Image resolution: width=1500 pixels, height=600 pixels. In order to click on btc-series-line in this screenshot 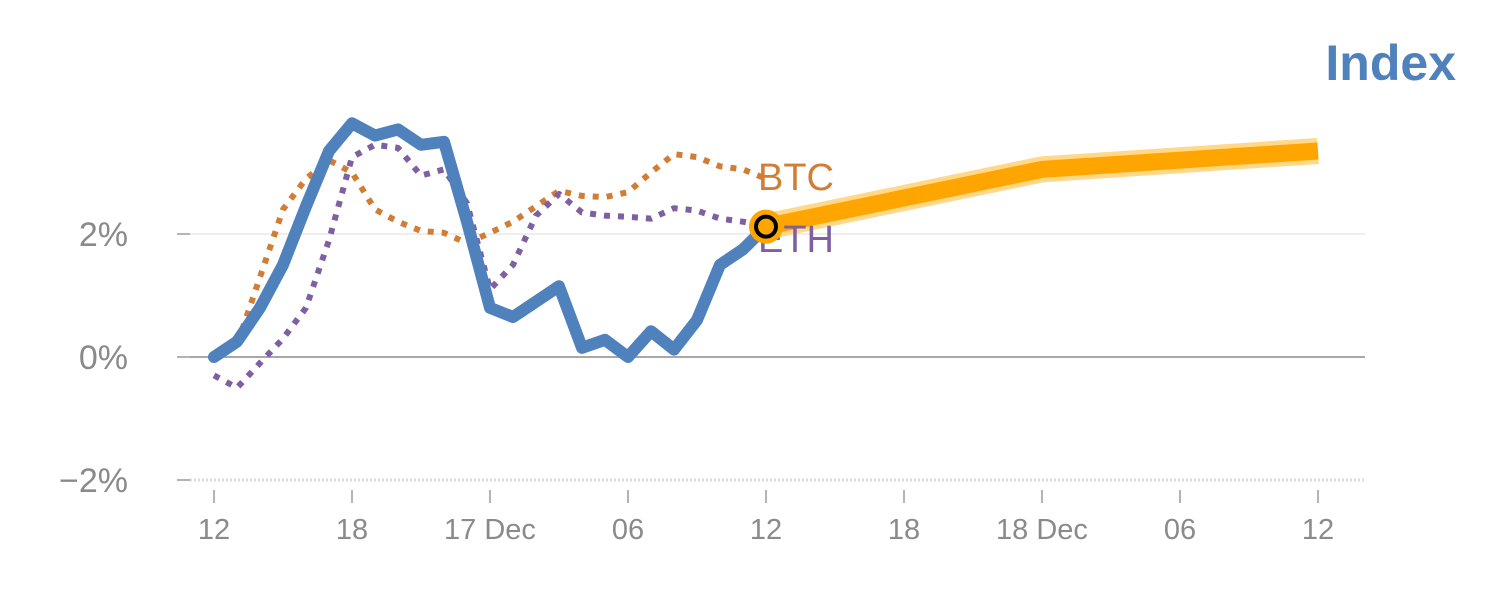, I will do `click(490, 255)`.